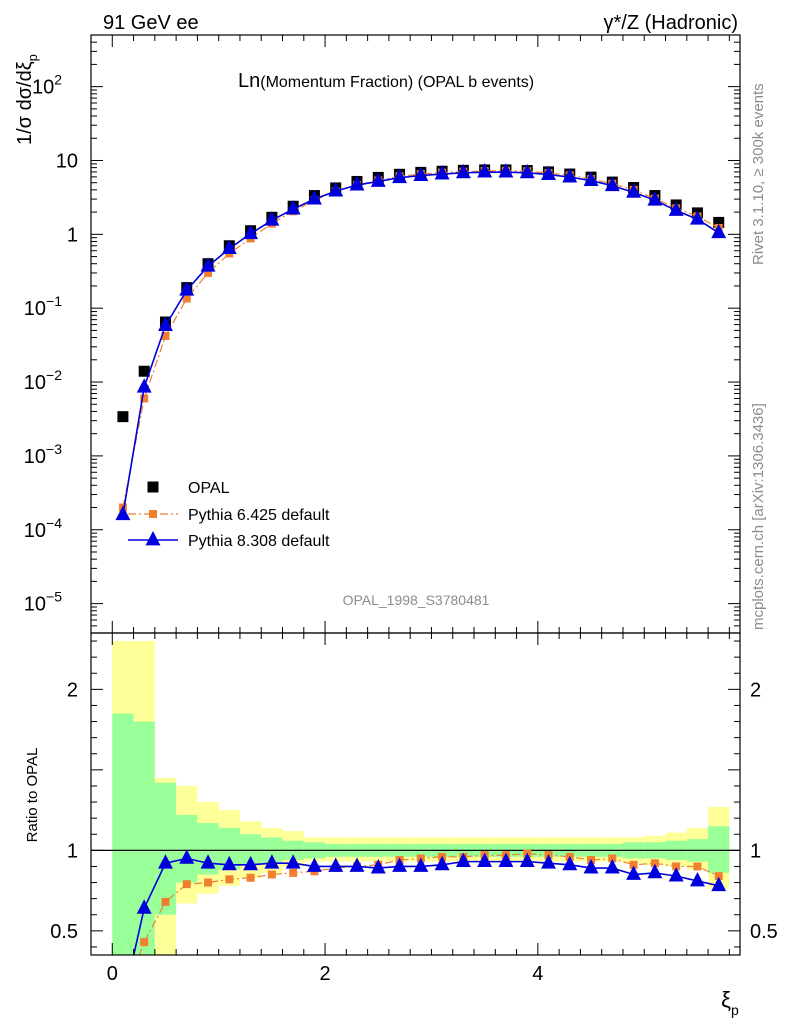 The height and width of the screenshot is (1024, 786). Describe the element at coordinates (416, 600) in the screenshot. I see `analysis-watermark: OPAL_1998_S3780481` at that location.